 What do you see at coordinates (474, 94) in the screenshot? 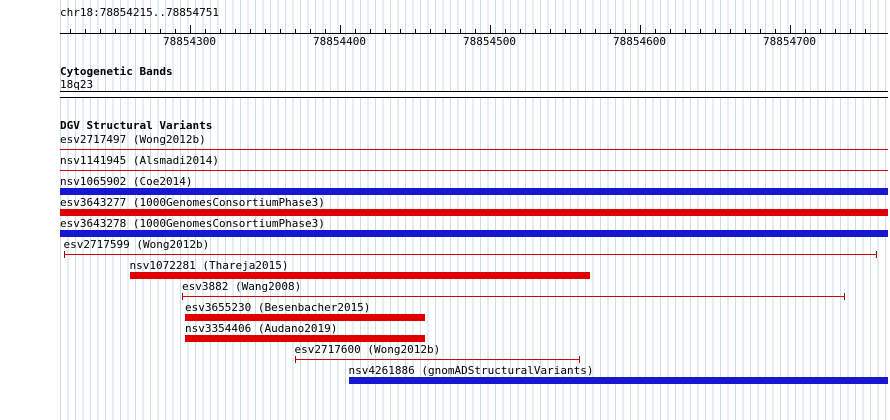
I see `cytoband-18q23` at bounding box center [474, 94].